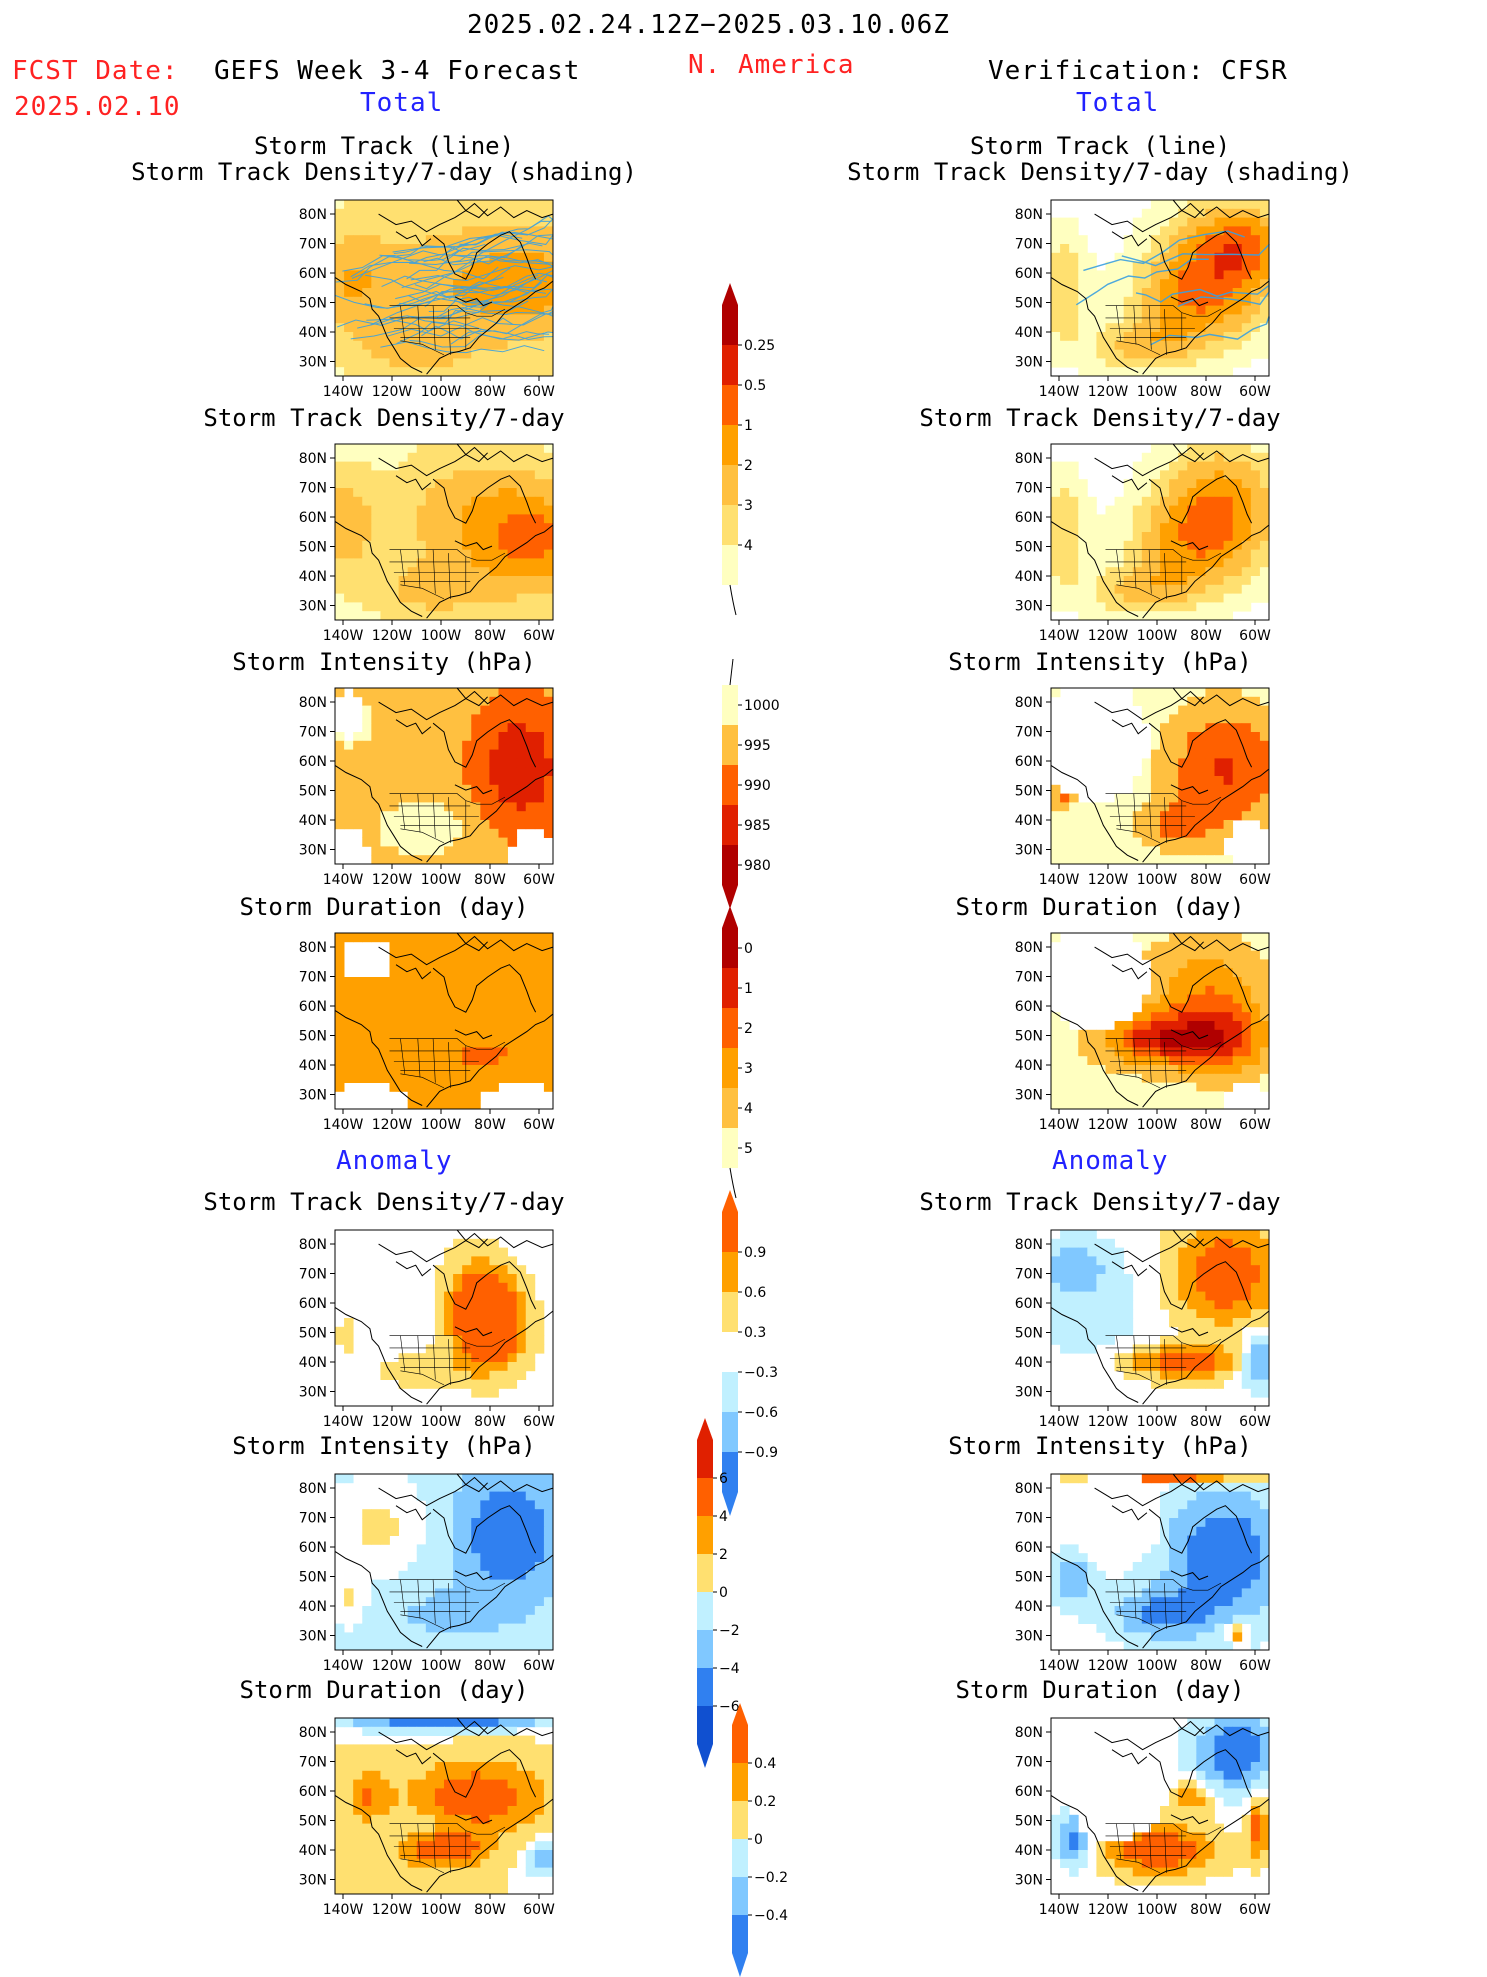 Image resolution: width=1487 pixels, height=1977 pixels. I want to click on lat-label: 30N, so click(1029, 363).